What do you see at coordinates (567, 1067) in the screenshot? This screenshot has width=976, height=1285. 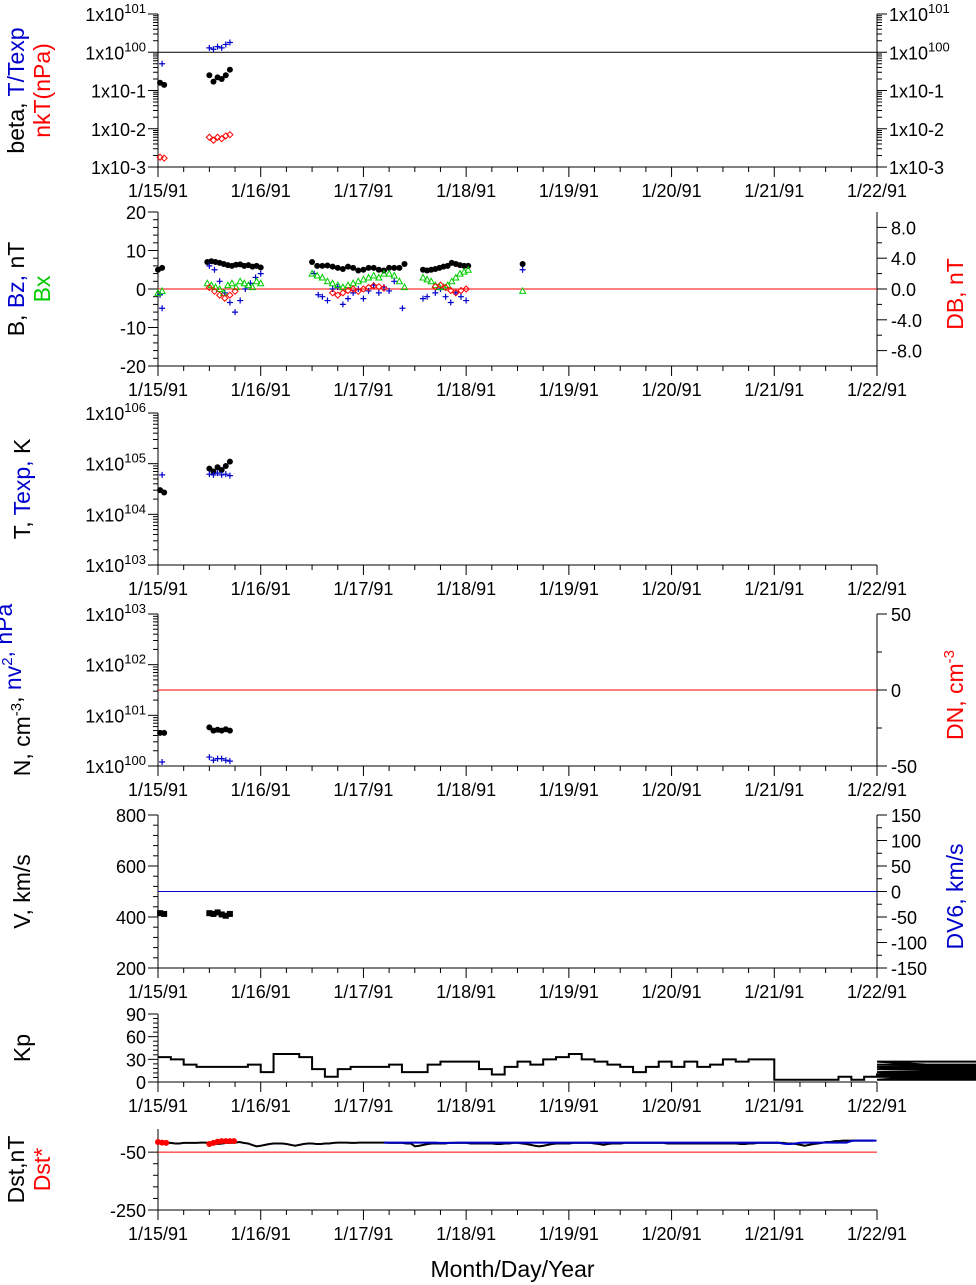 I see `series-line` at bounding box center [567, 1067].